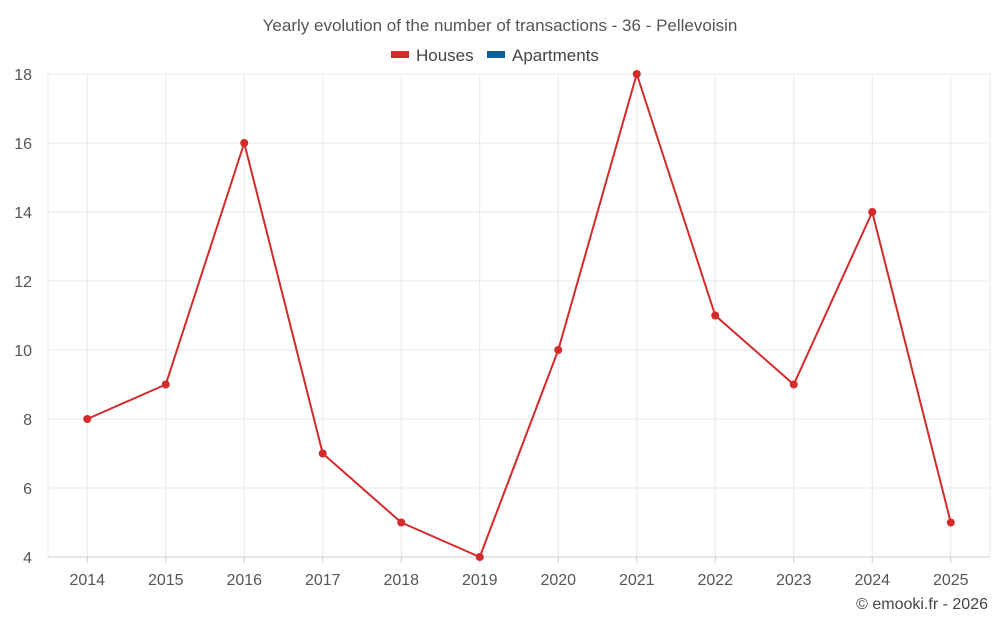  Describe the element at coordinates (23, 75) in the screenshot. I see `y-tick-label: 18` at that location.